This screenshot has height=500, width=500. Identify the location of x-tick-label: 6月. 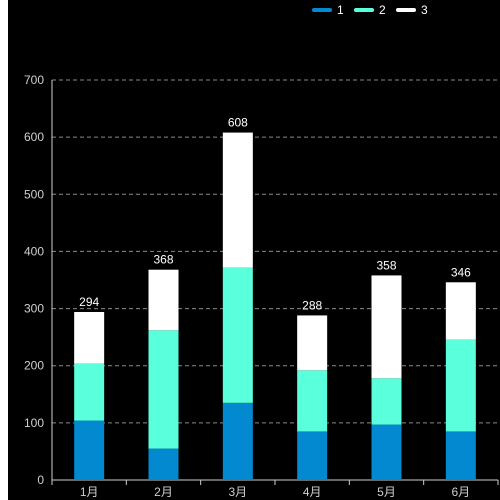
(460, 492).